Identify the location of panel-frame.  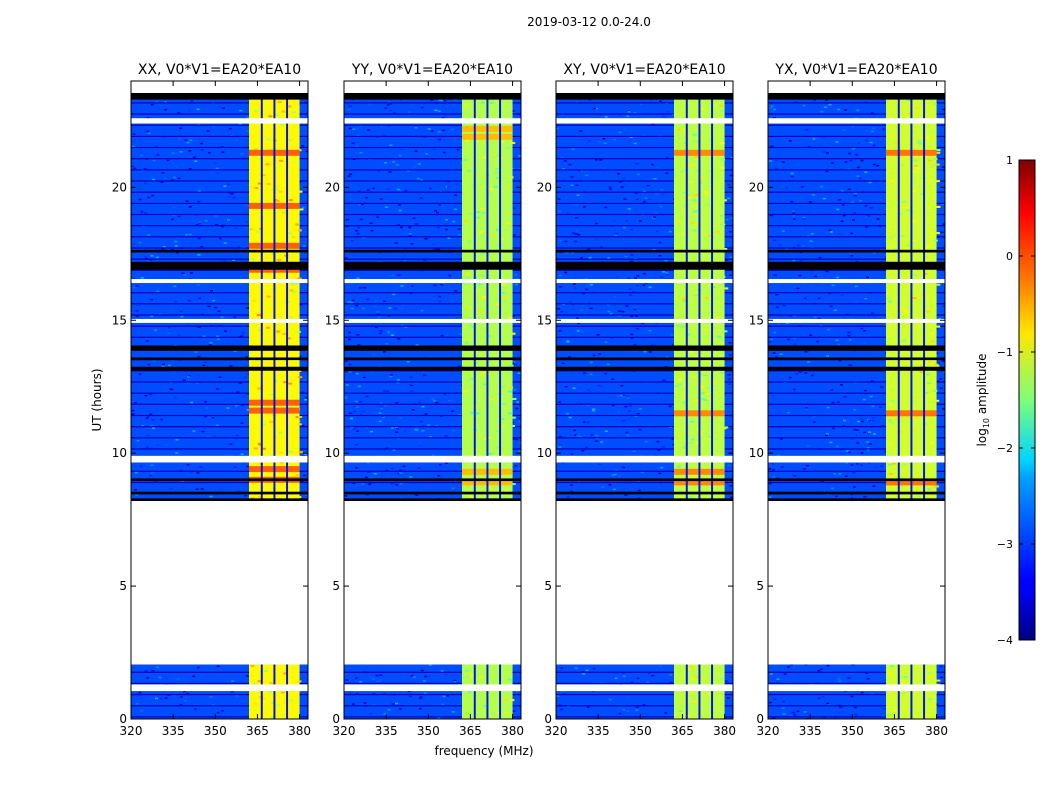
(644, 400).